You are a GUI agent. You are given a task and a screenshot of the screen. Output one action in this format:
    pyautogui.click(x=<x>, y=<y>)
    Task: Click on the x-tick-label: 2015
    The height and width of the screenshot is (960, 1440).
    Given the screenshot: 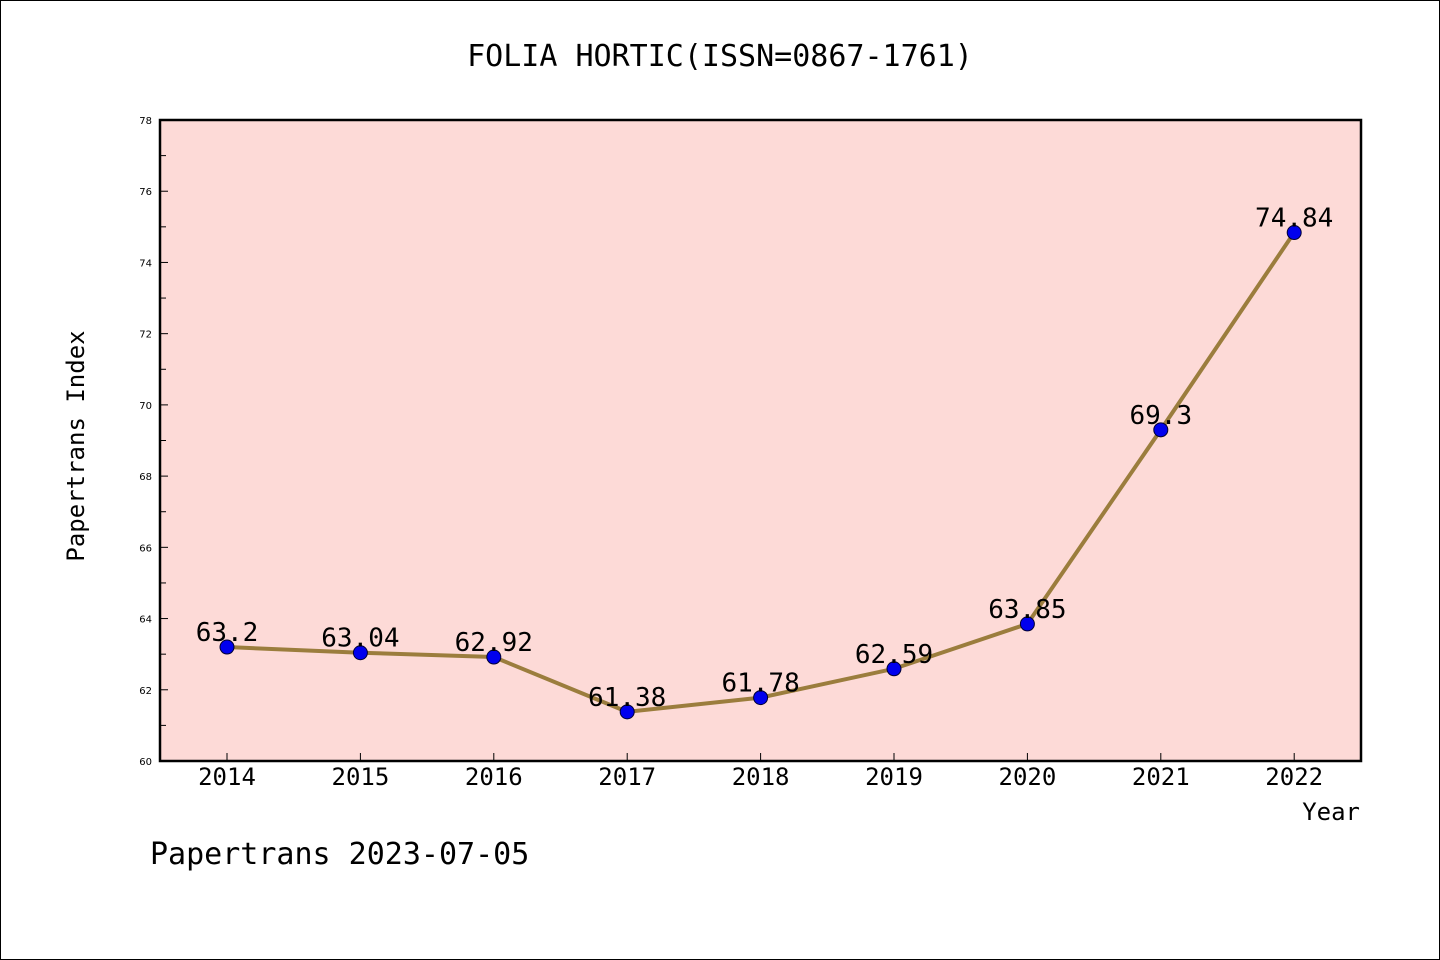 What is the action you would take?
    pyautogui.click(x=361, y=777)
    